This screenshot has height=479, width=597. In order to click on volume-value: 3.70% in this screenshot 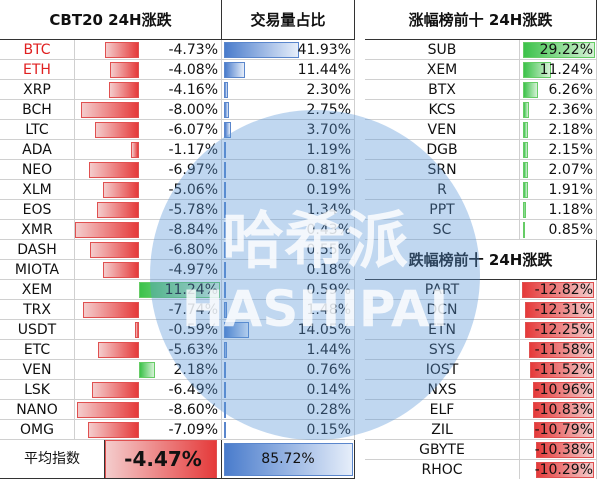, I will do `click(328, 130)`.